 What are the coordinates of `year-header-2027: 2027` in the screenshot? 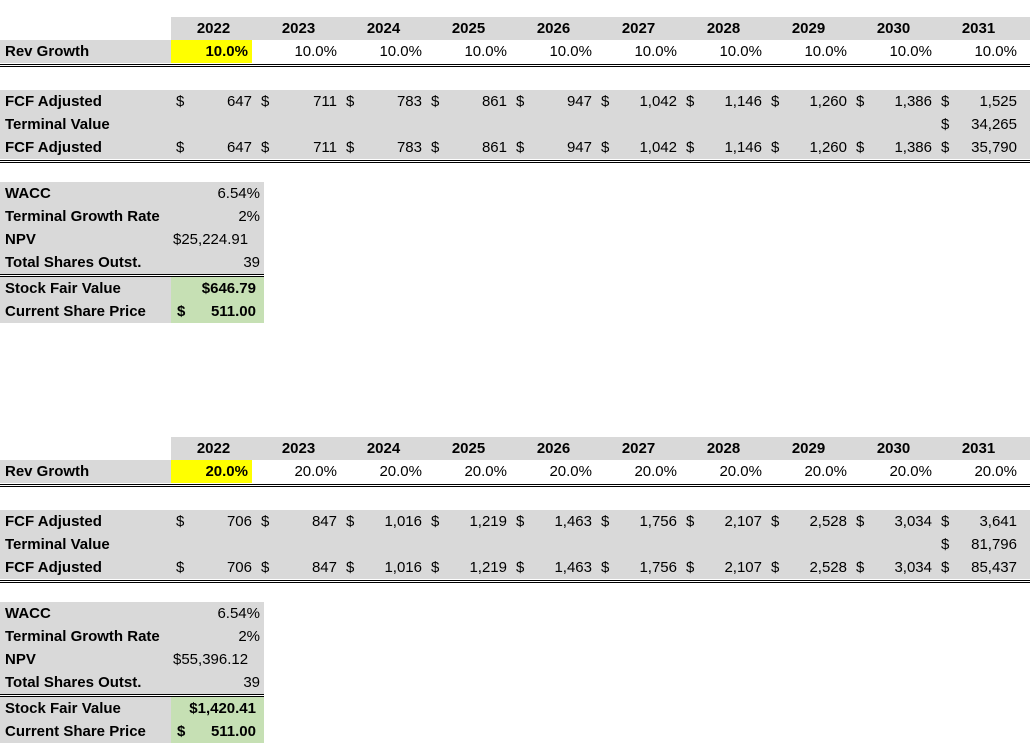 It's located at (638, 28).